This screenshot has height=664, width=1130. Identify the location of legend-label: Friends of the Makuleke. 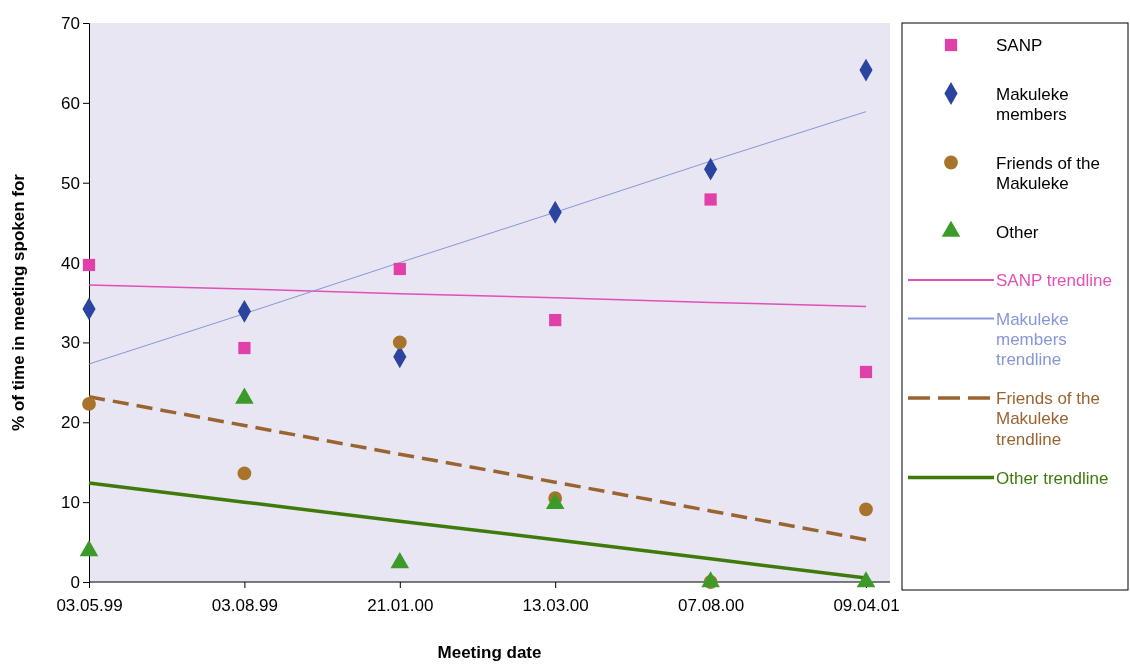
(1048, 173).